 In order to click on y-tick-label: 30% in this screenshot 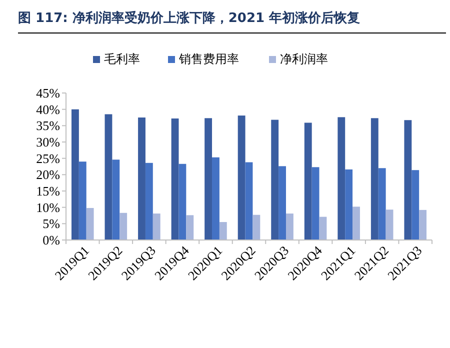, I will do `click(48, 142)`.